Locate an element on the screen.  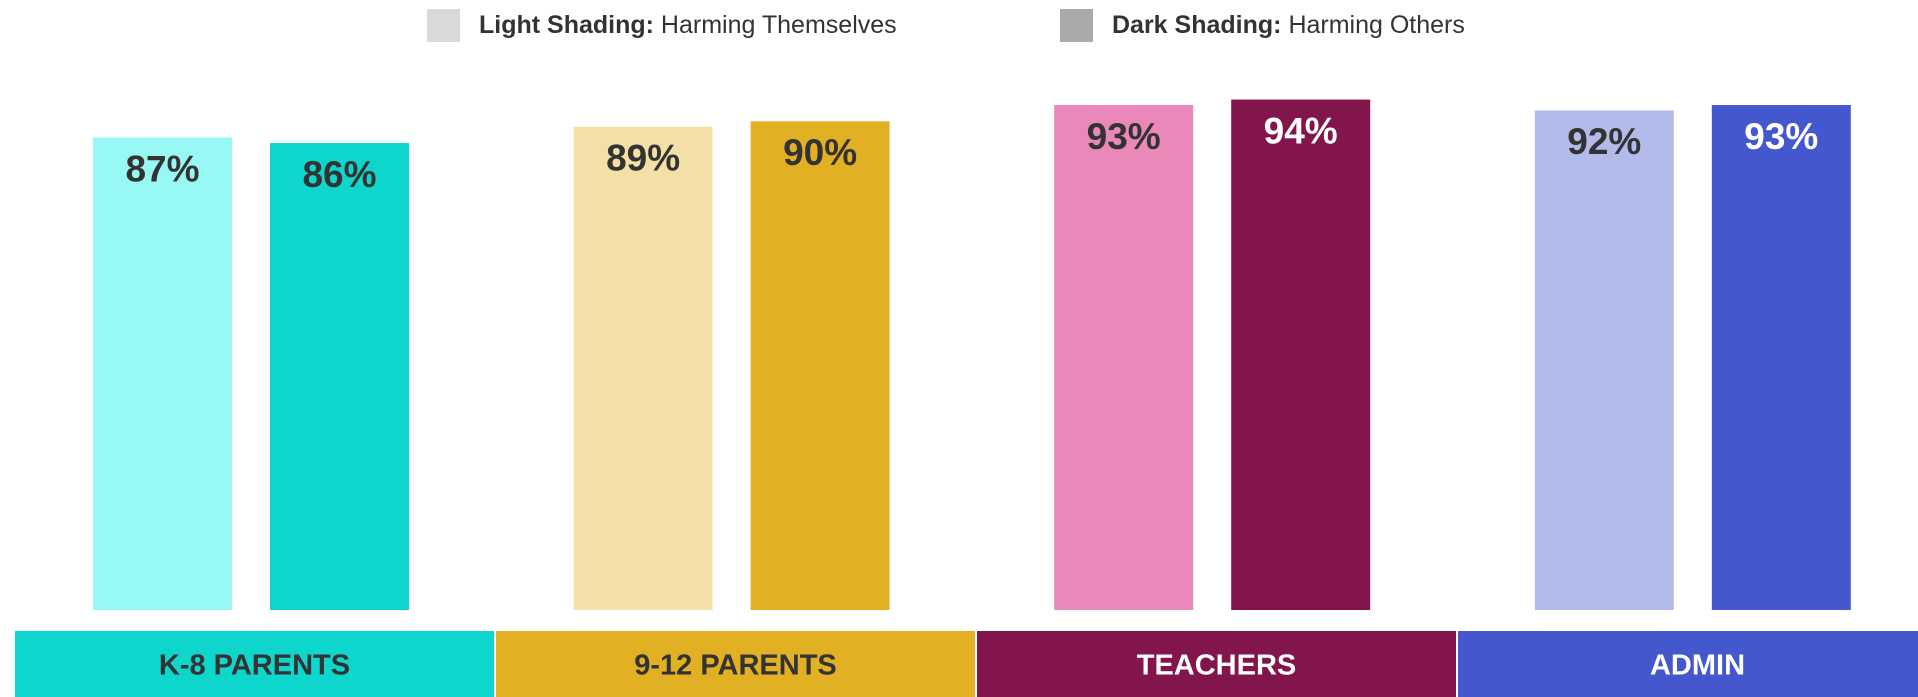
legend-prefix: Light Shading: is located at coordinates (566, 25).